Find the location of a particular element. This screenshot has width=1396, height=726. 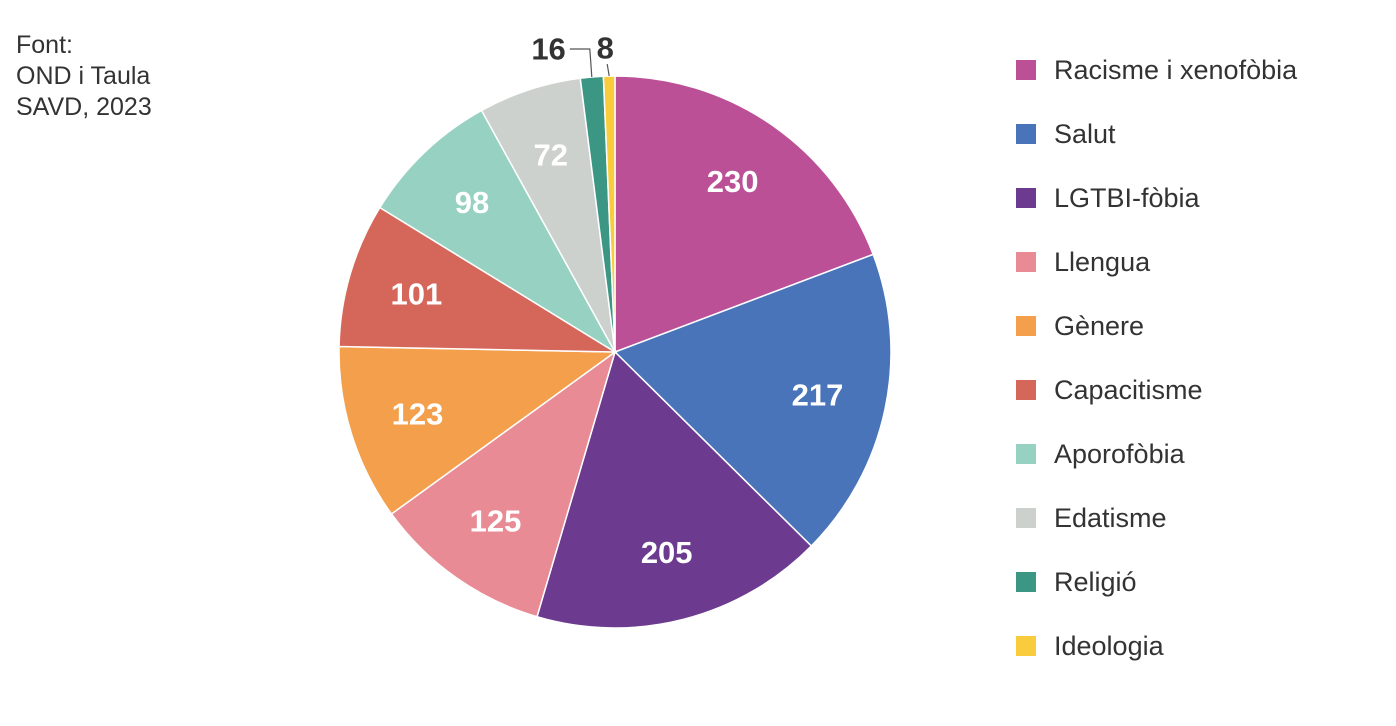

legend-item: Capacitisme is located at coordinates (1156, 390).